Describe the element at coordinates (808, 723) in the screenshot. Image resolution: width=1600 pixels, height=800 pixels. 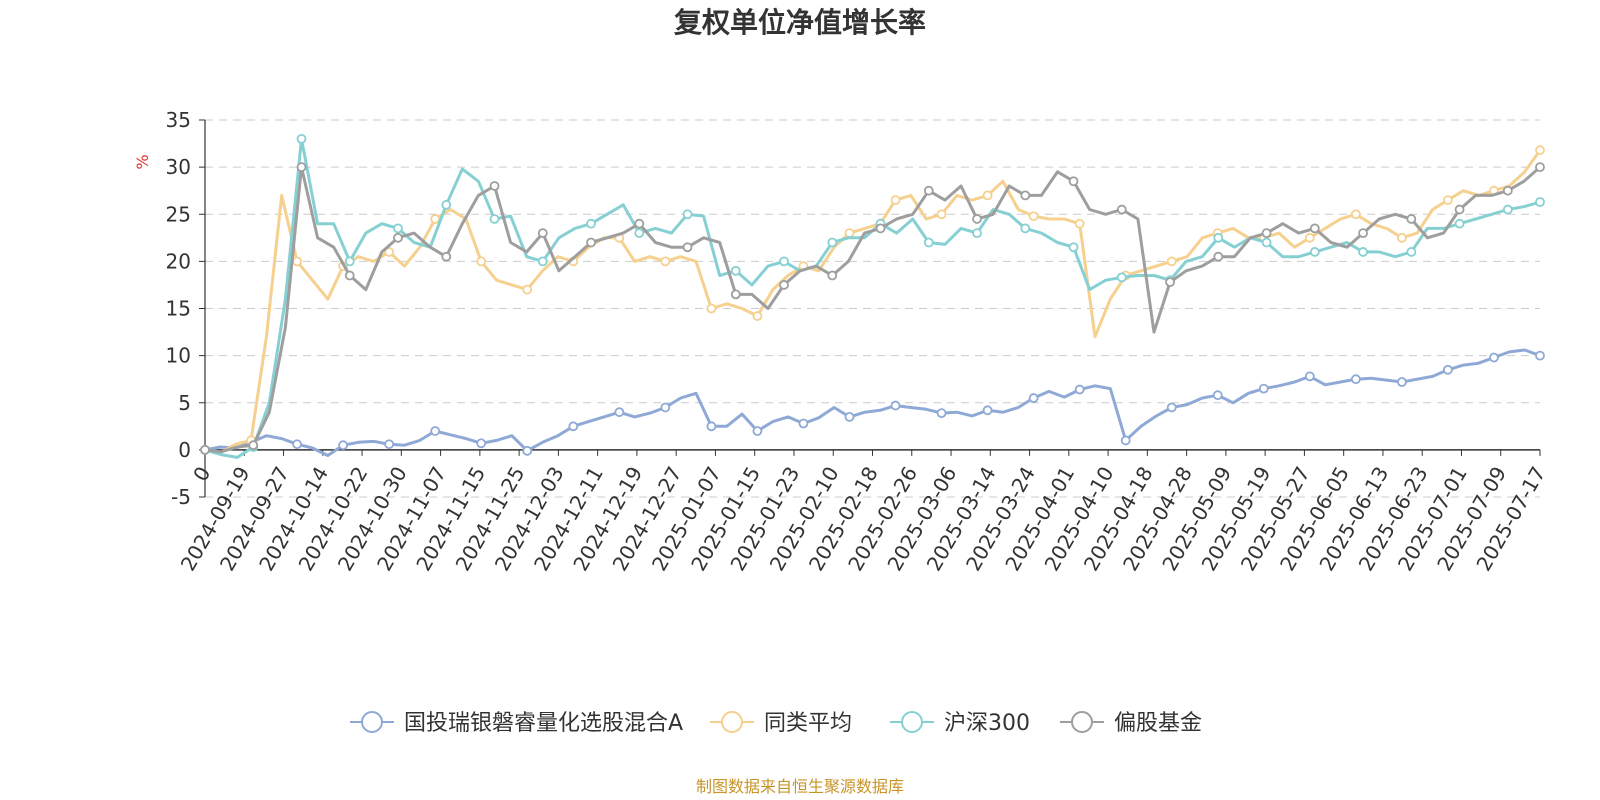
I see `legend-label: 同类平均` at that location.